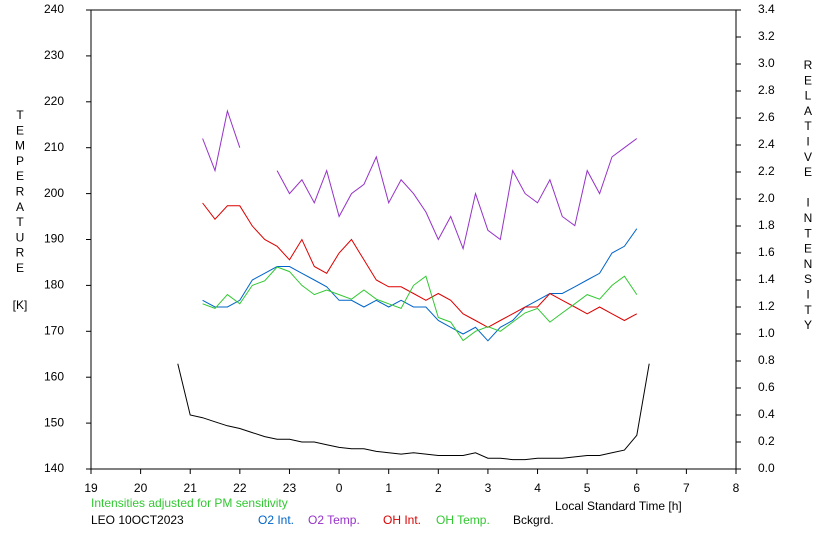 This screenshot has height=535, width=828. I want to click on y2-tick-label: 2.0, so click(766, 198).